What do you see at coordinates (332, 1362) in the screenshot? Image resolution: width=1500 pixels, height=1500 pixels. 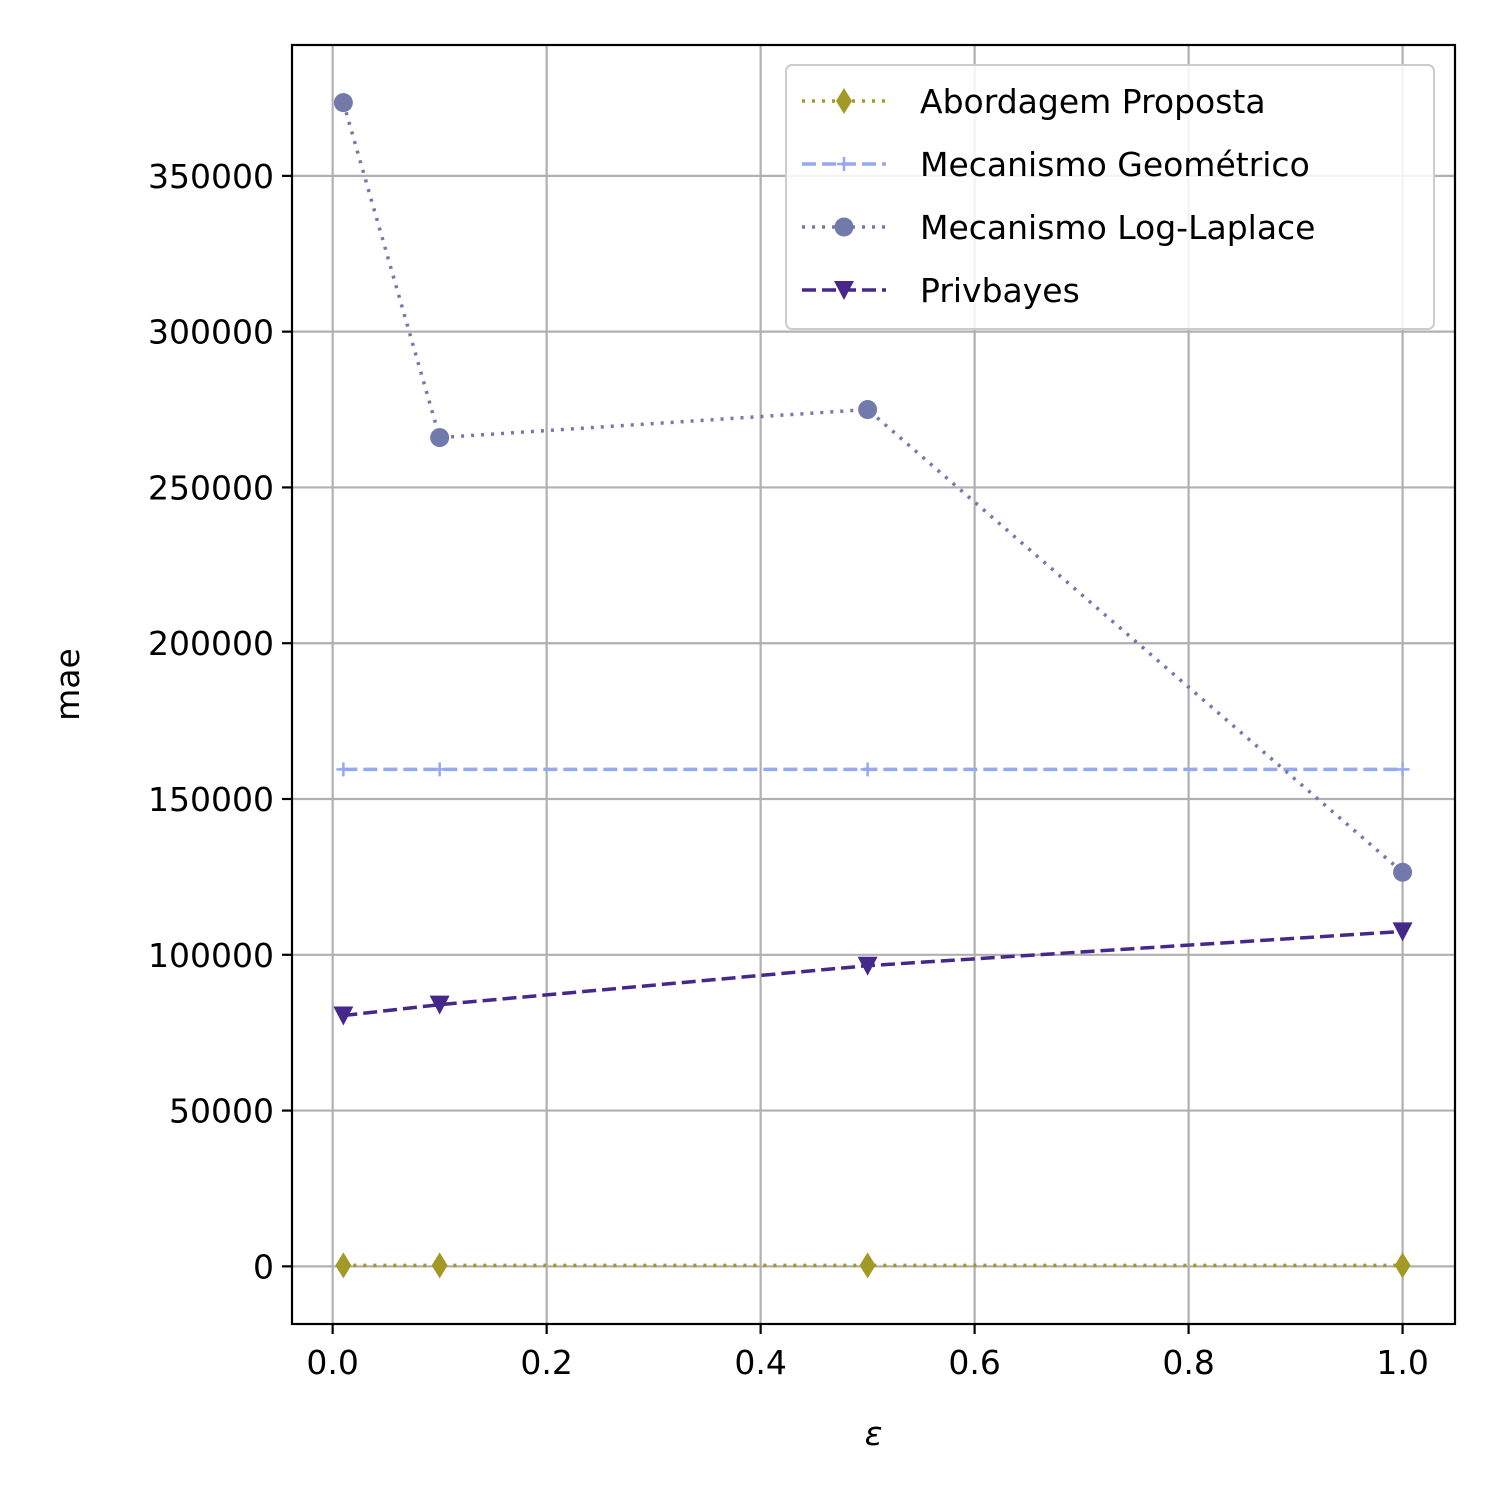 I see `x-tick-label: 0.0` at bounding box center [332, 1362].